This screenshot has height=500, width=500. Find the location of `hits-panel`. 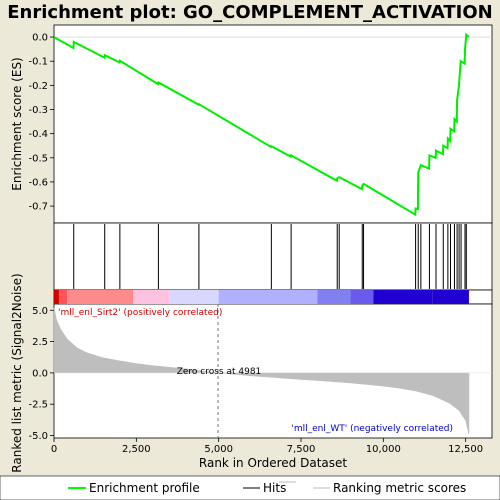

hits-panel is located at coordinates (273, 256).